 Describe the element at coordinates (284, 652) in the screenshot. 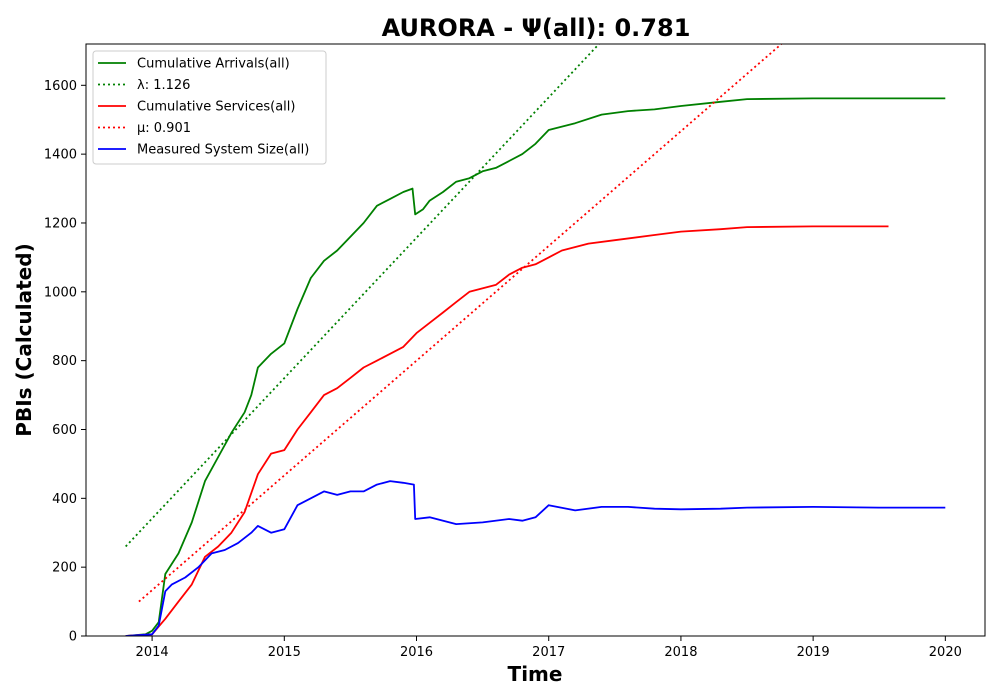

I see `x-tick-label: 2015` at that location.